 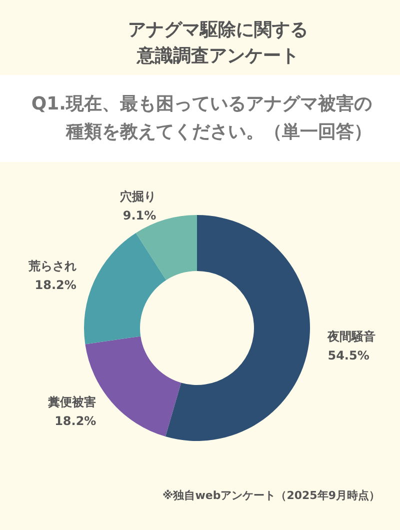 I want to click on data-label: 54.5%, so click(x=349, y=355).